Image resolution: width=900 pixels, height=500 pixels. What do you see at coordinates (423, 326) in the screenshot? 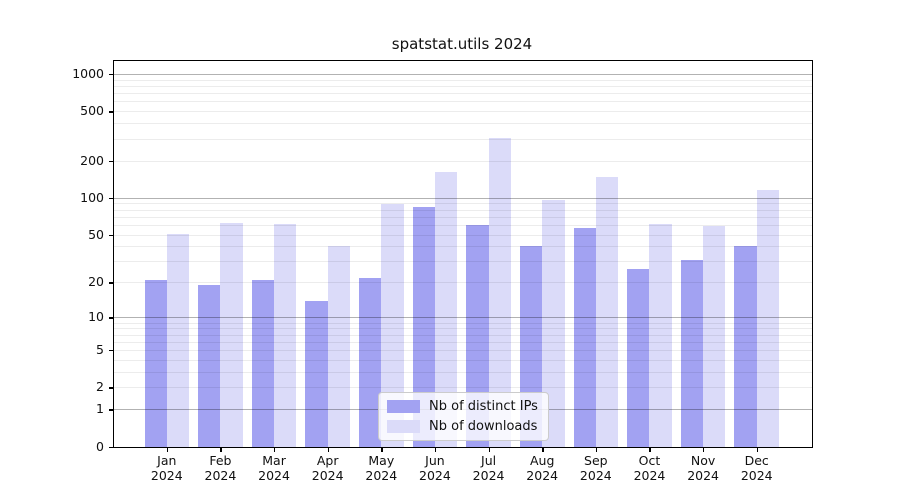
I see `bar-distinct-ips-jun` at bounding box center [423, 326].